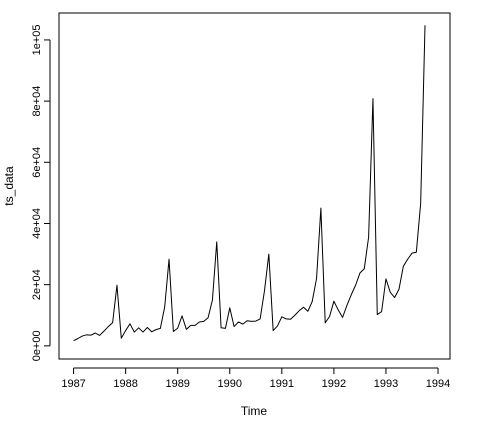  I want to click on x-tick-label: 1989, so click(177, 384).